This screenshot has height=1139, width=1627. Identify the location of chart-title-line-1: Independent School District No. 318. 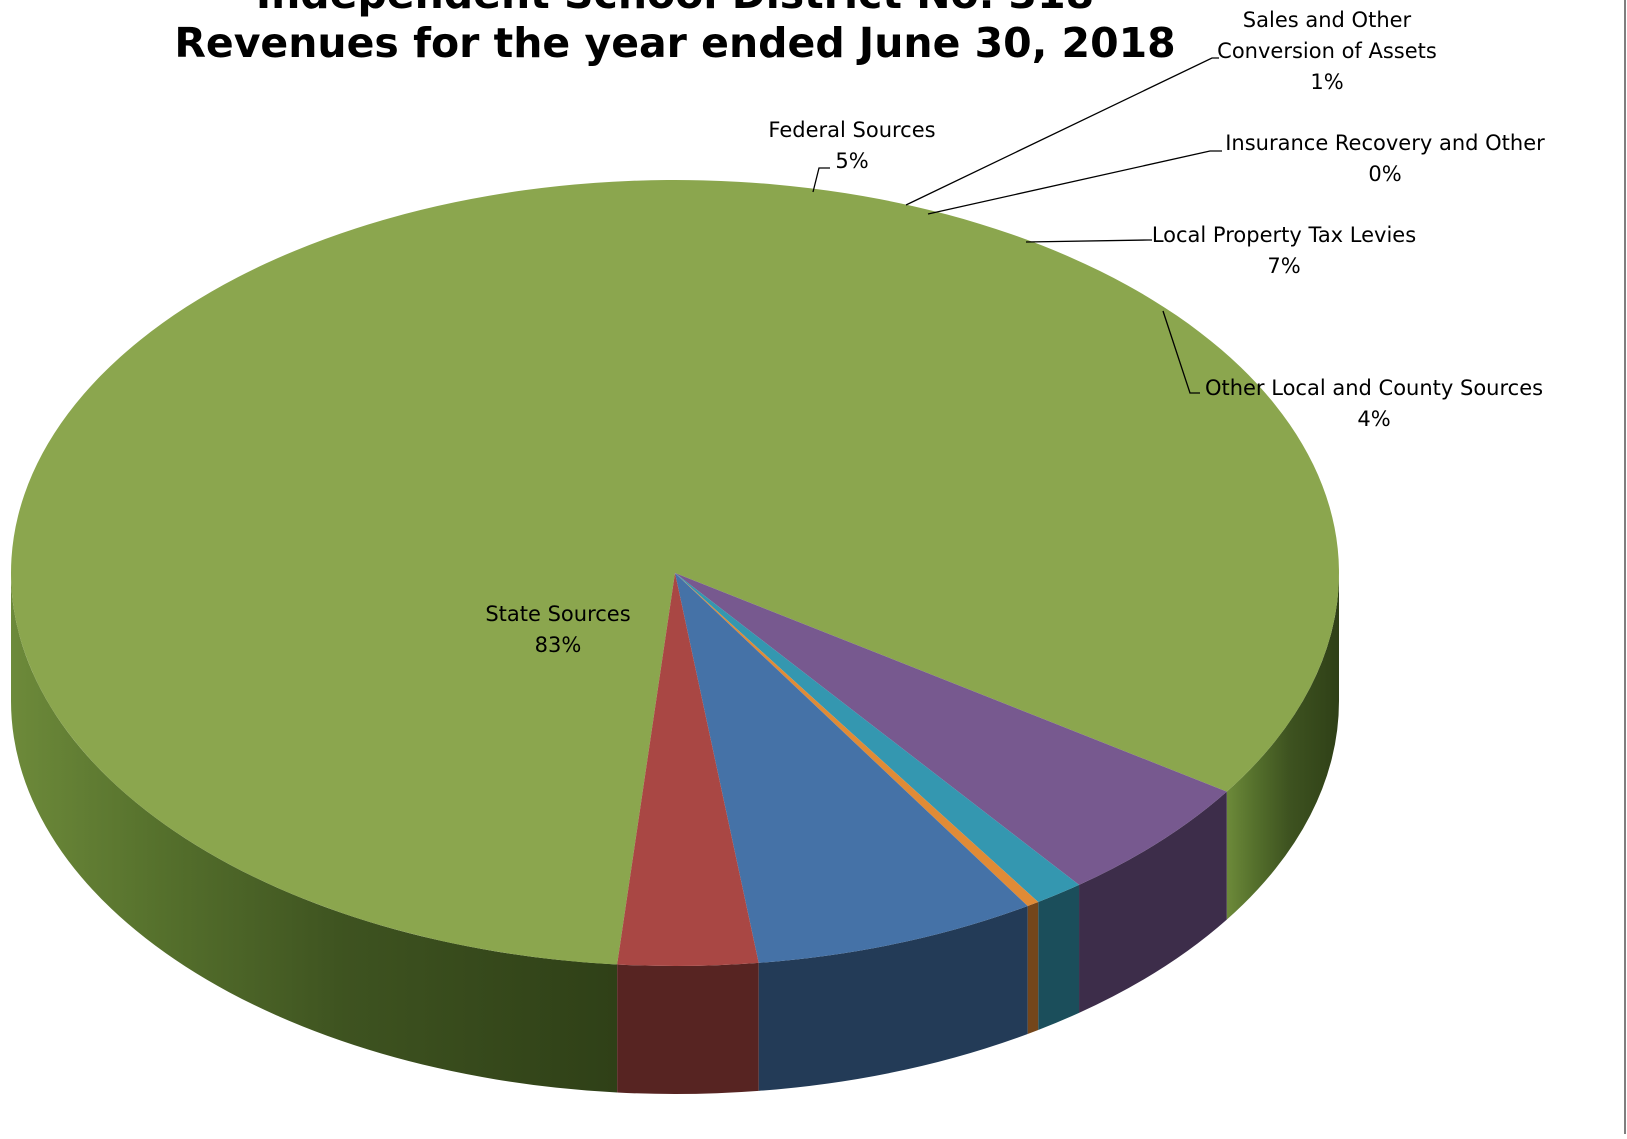
(675, 9).